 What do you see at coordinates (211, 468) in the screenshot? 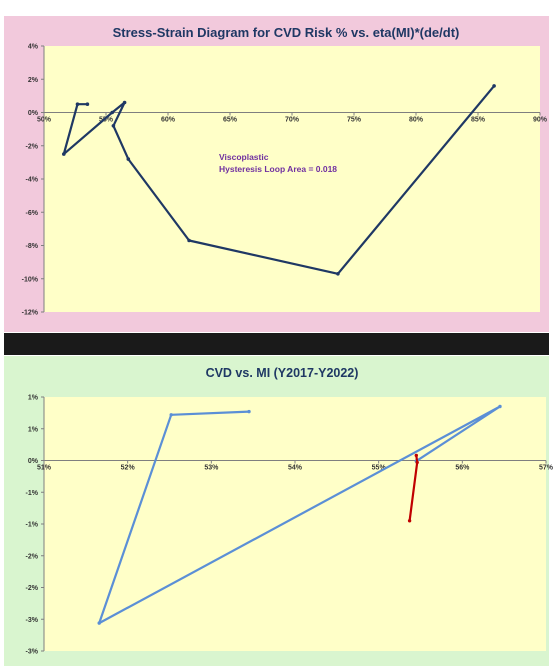
I see `chart2-x-tick-label: 53%` at bounding box center [211, 468].